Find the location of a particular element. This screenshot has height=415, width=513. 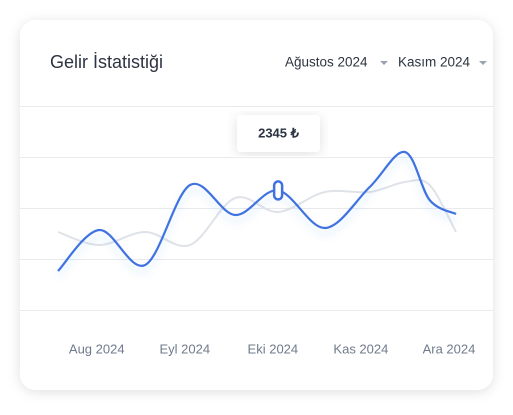

range-start-dropdown: Ağustos 2024 is located at coordinates (326, 62).